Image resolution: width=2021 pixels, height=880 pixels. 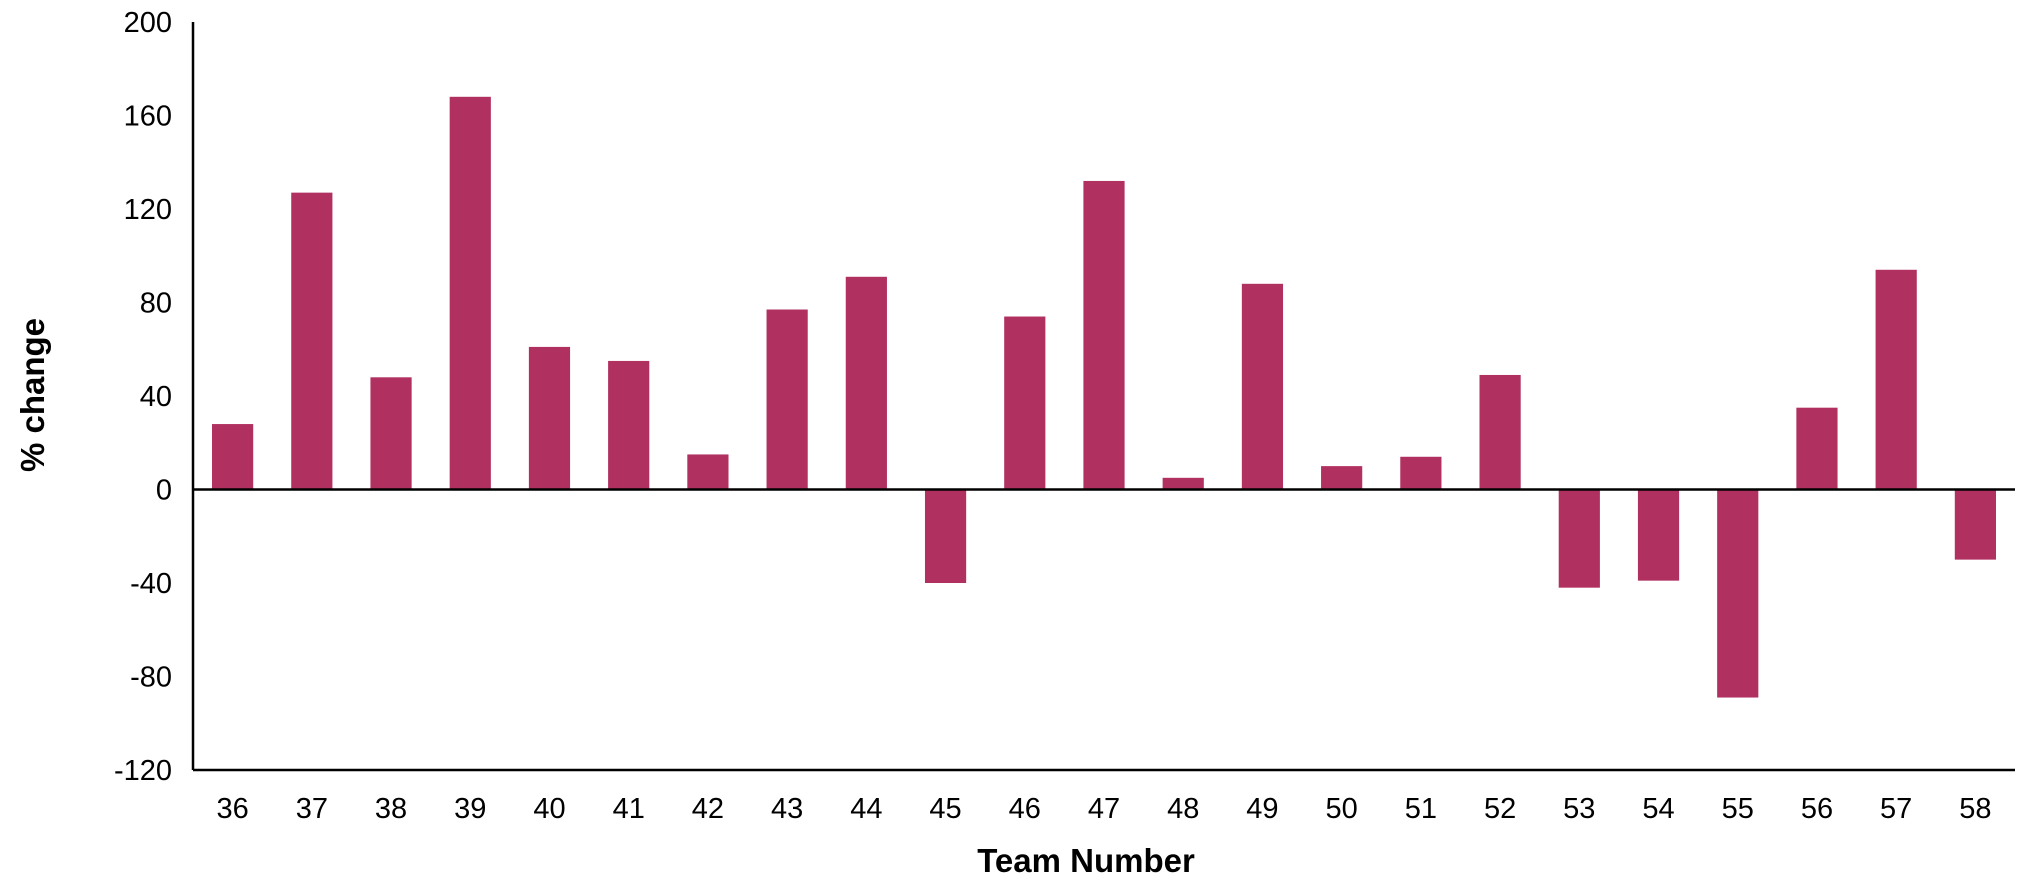 I want to click on x-tick-label: 58, so click(x=1975, y=809).